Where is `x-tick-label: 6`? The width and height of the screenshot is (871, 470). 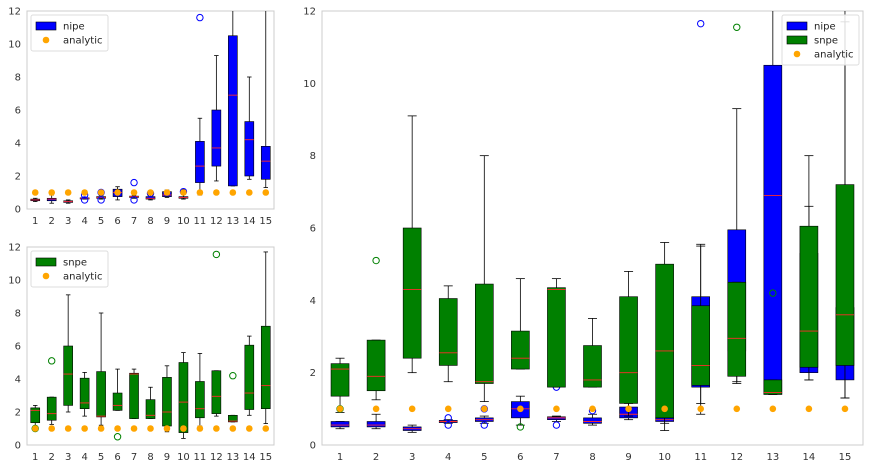 x-tick-label: 6 is located at coordinates (117, 221).